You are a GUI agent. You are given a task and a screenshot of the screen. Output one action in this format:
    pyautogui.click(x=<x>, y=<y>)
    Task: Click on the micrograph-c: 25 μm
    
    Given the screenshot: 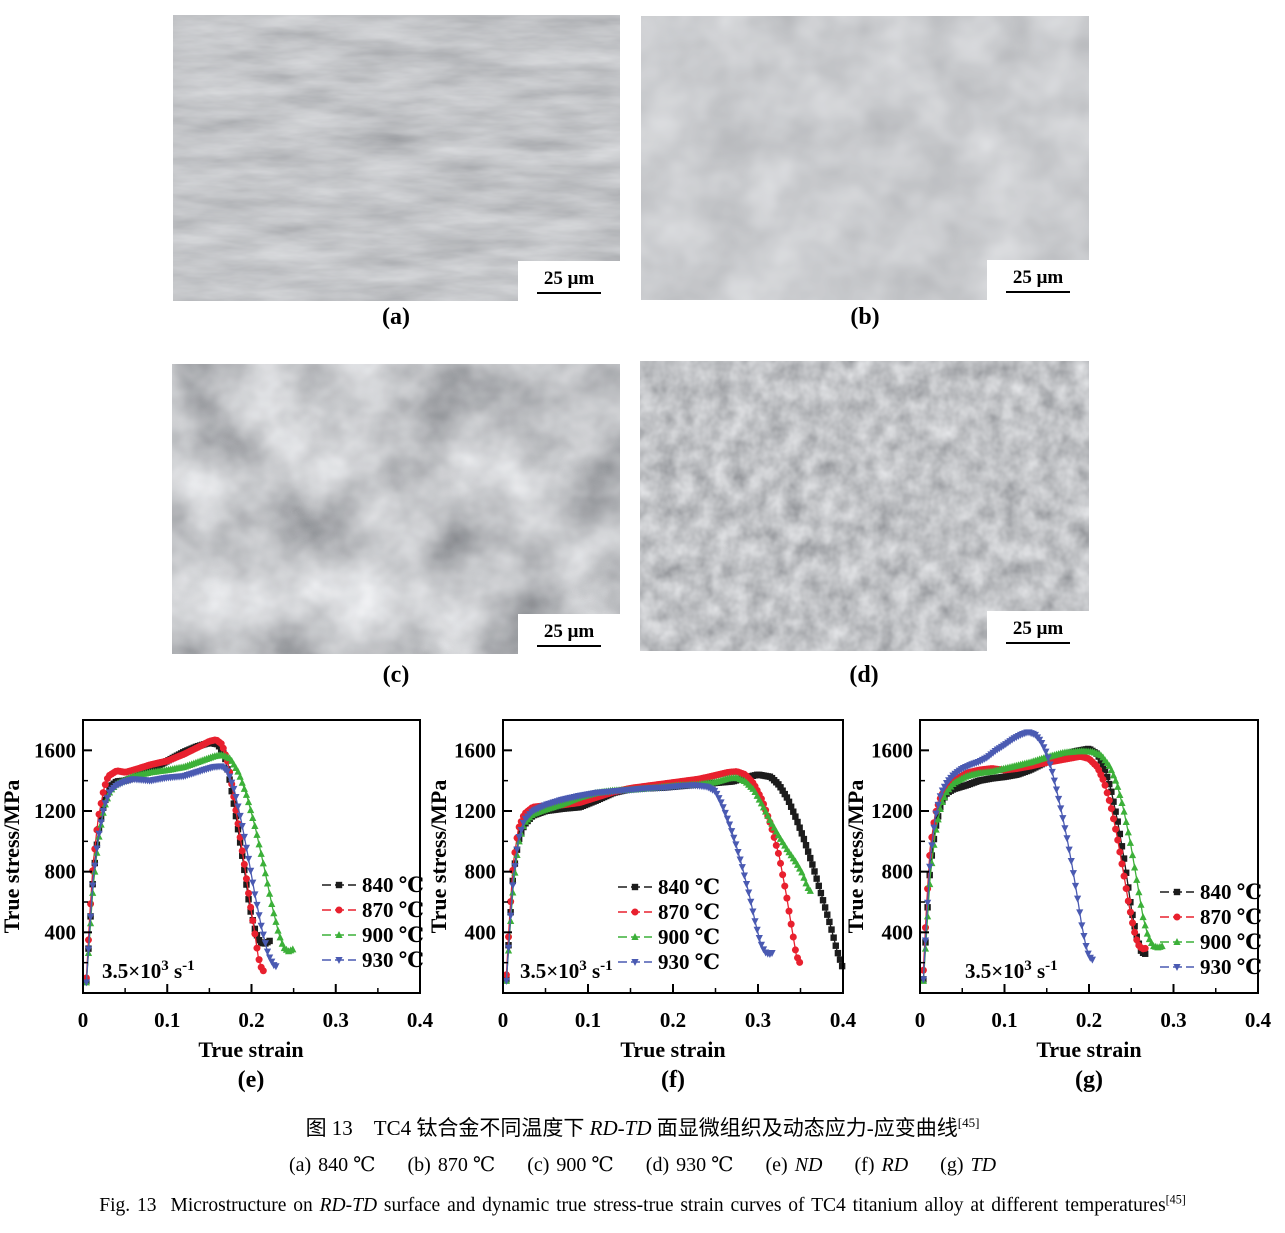 What is the action you would take?
    pyautogui.click(x=396, y=509)
    